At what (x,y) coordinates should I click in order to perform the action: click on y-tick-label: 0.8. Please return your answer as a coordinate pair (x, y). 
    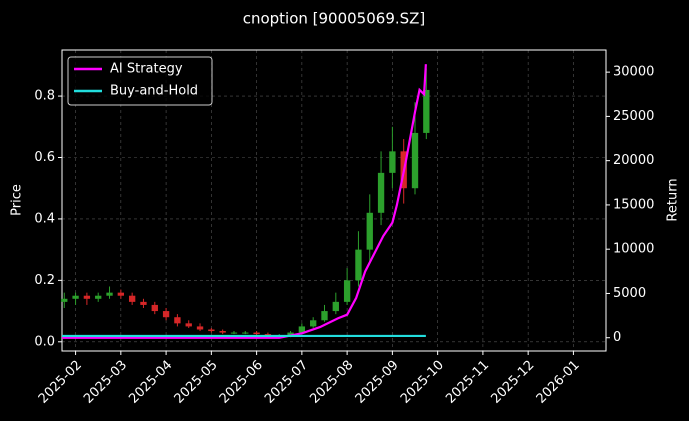
    Looking at the image, I should click on (44, 96).